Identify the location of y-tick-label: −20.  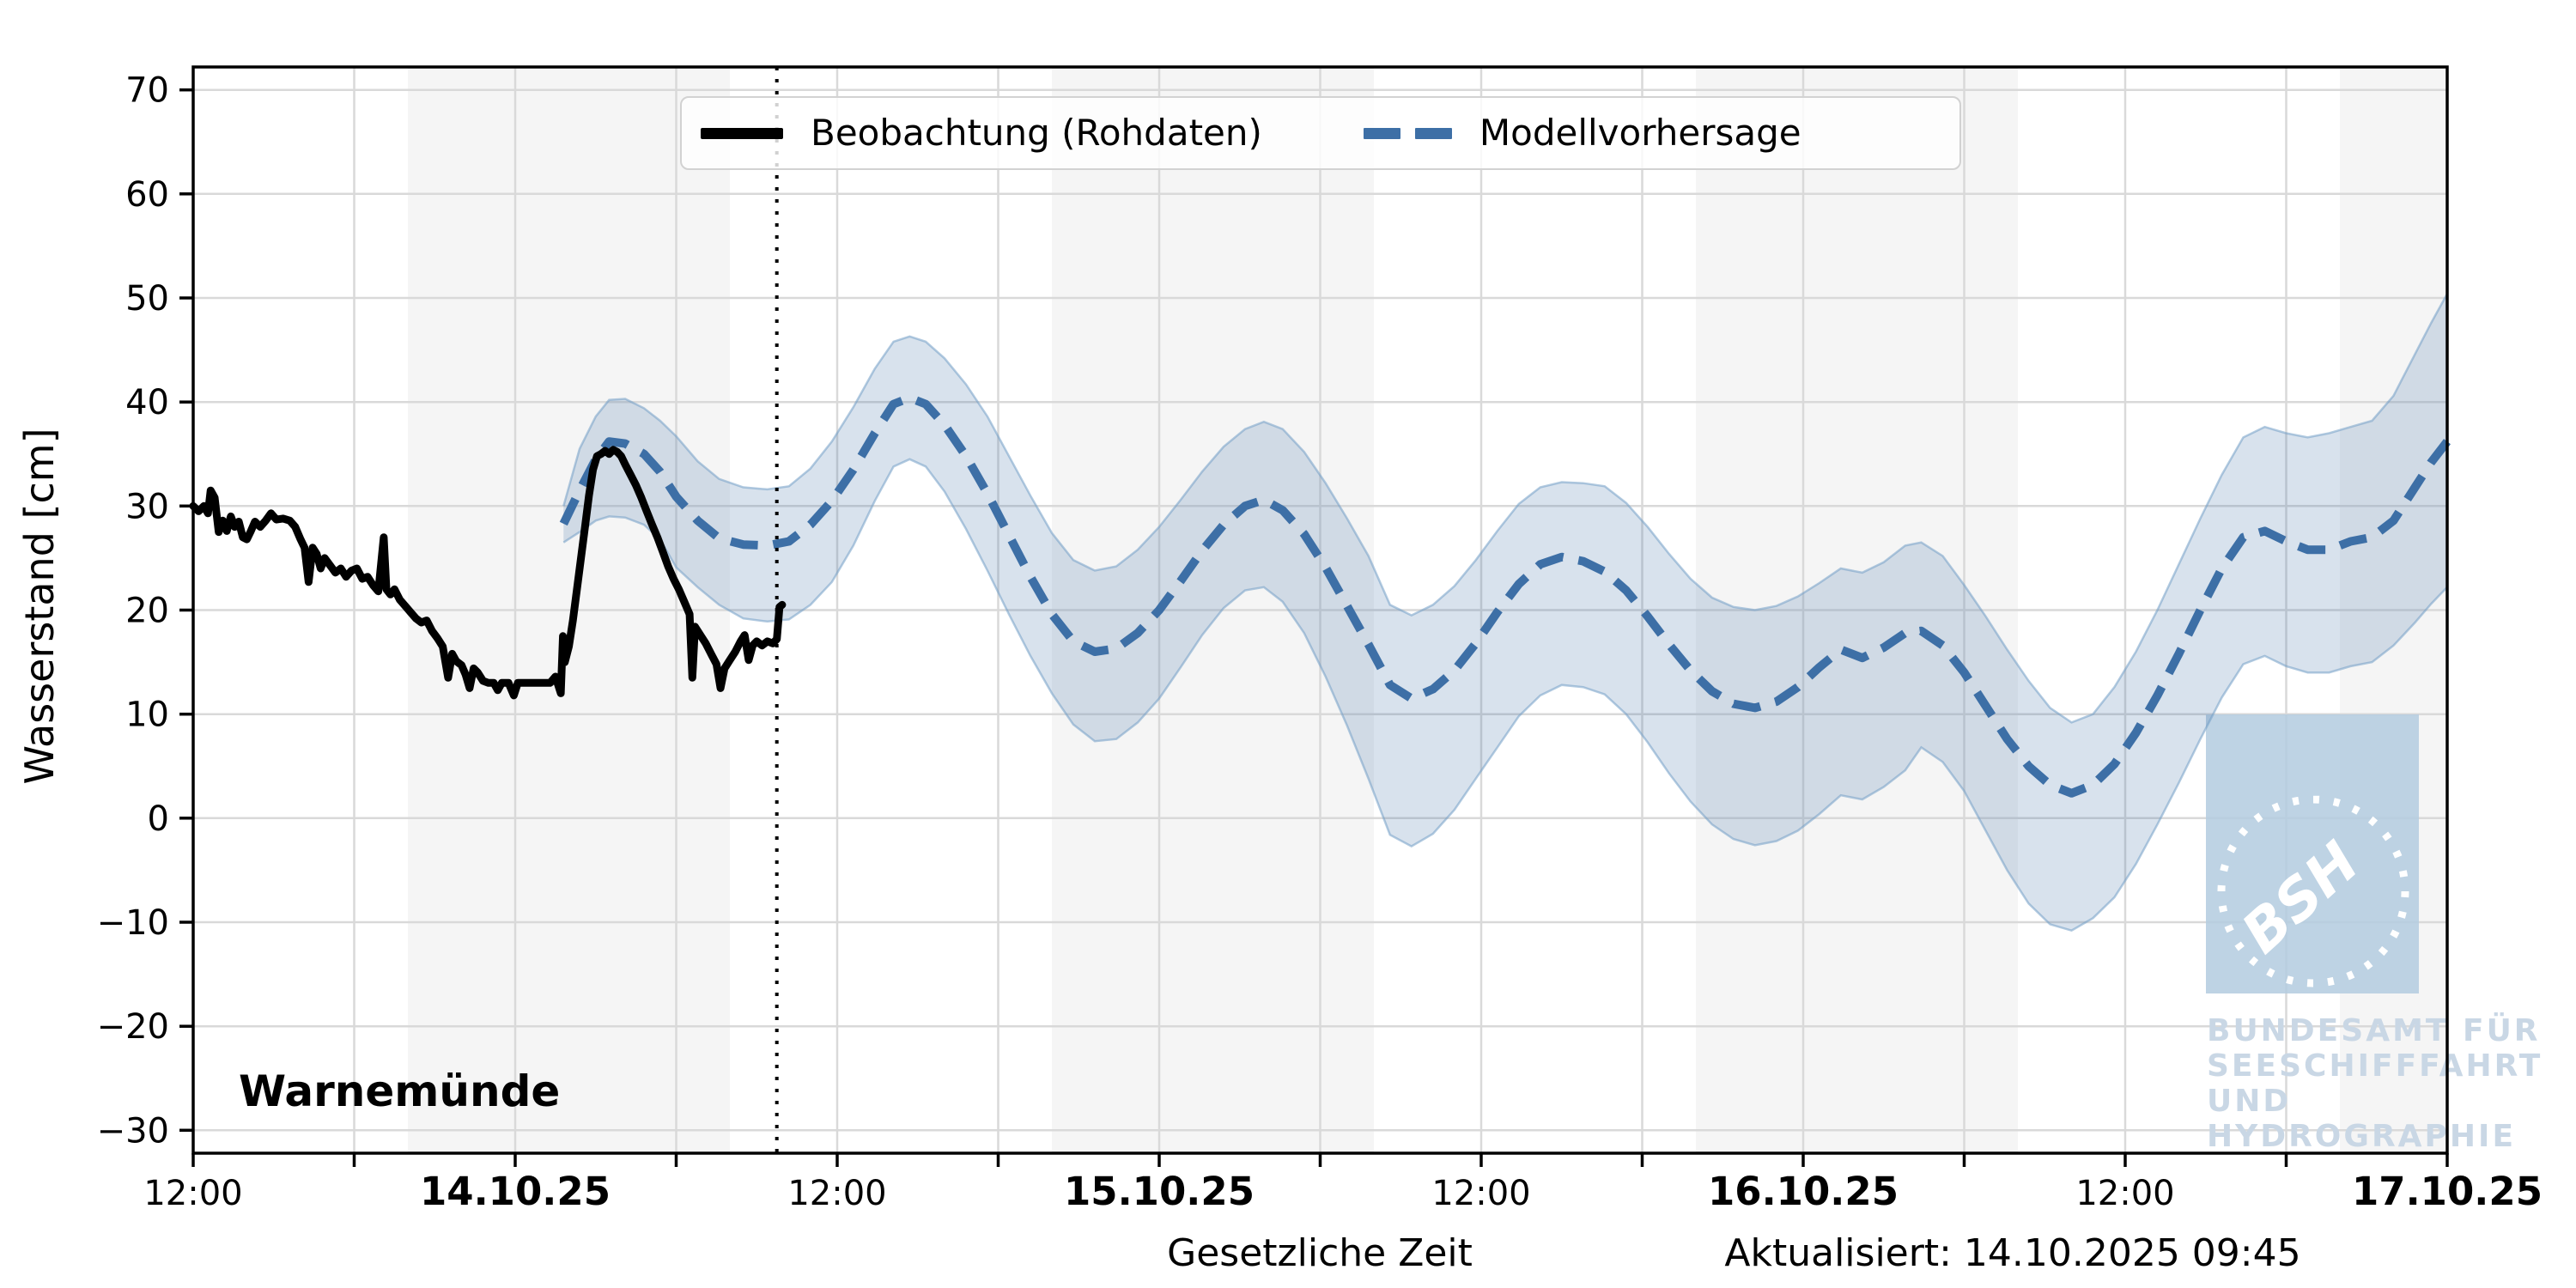
(133, 1027).